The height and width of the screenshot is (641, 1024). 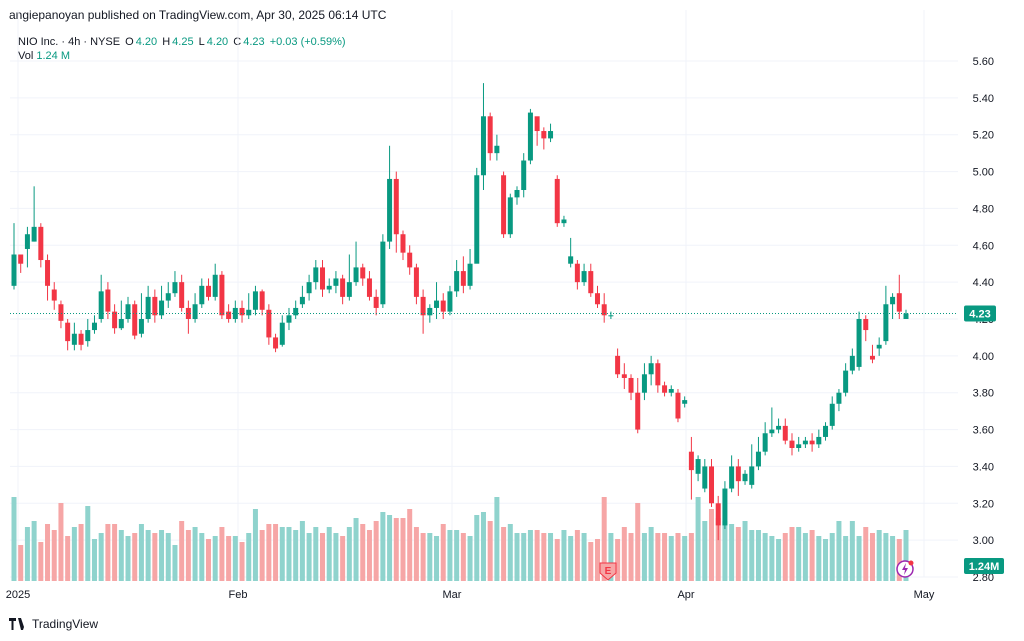 I want to click on last-price-tag: 4.23, so click(x=980, y=313).